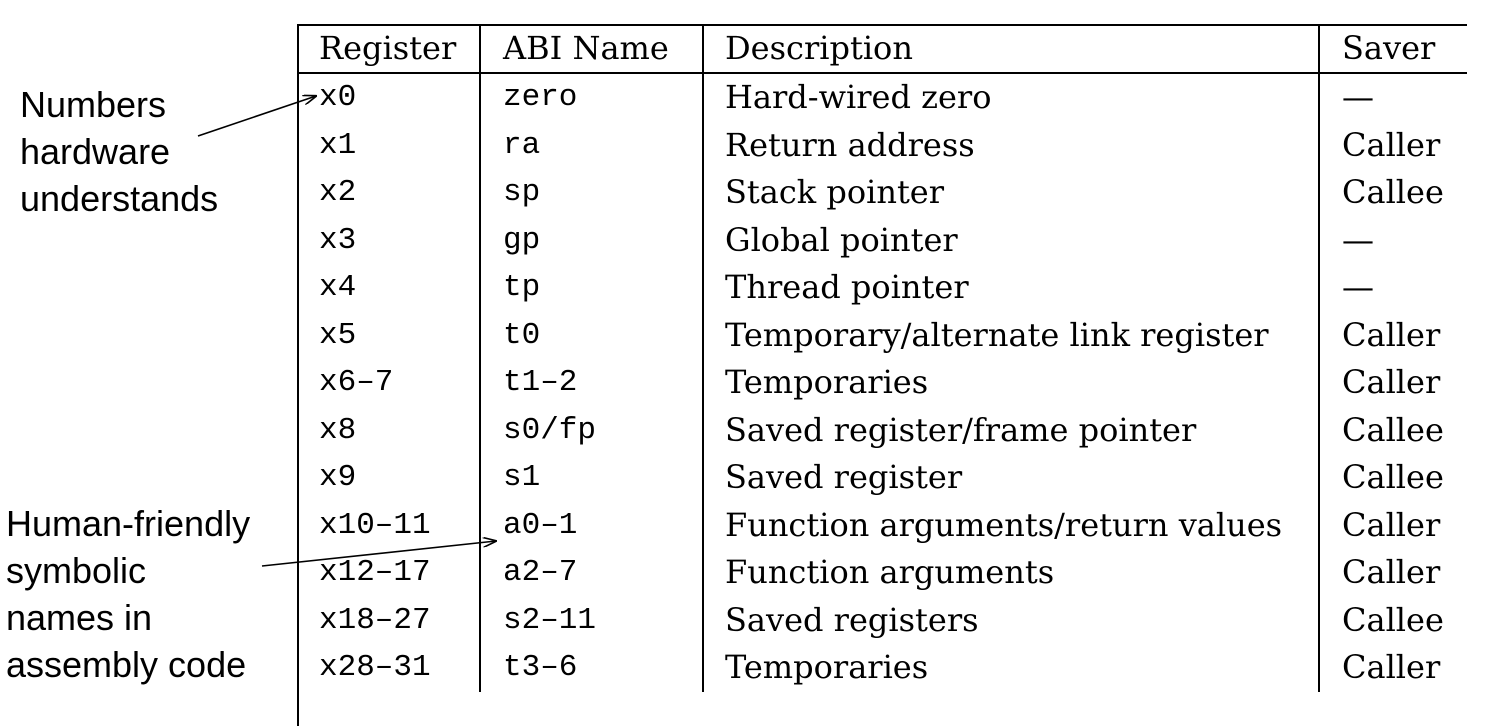 The image size is (1494, 726). Describe the element at coordinates (375, 572) in the screenshot. I see `cell-register: x12–17` at that location.